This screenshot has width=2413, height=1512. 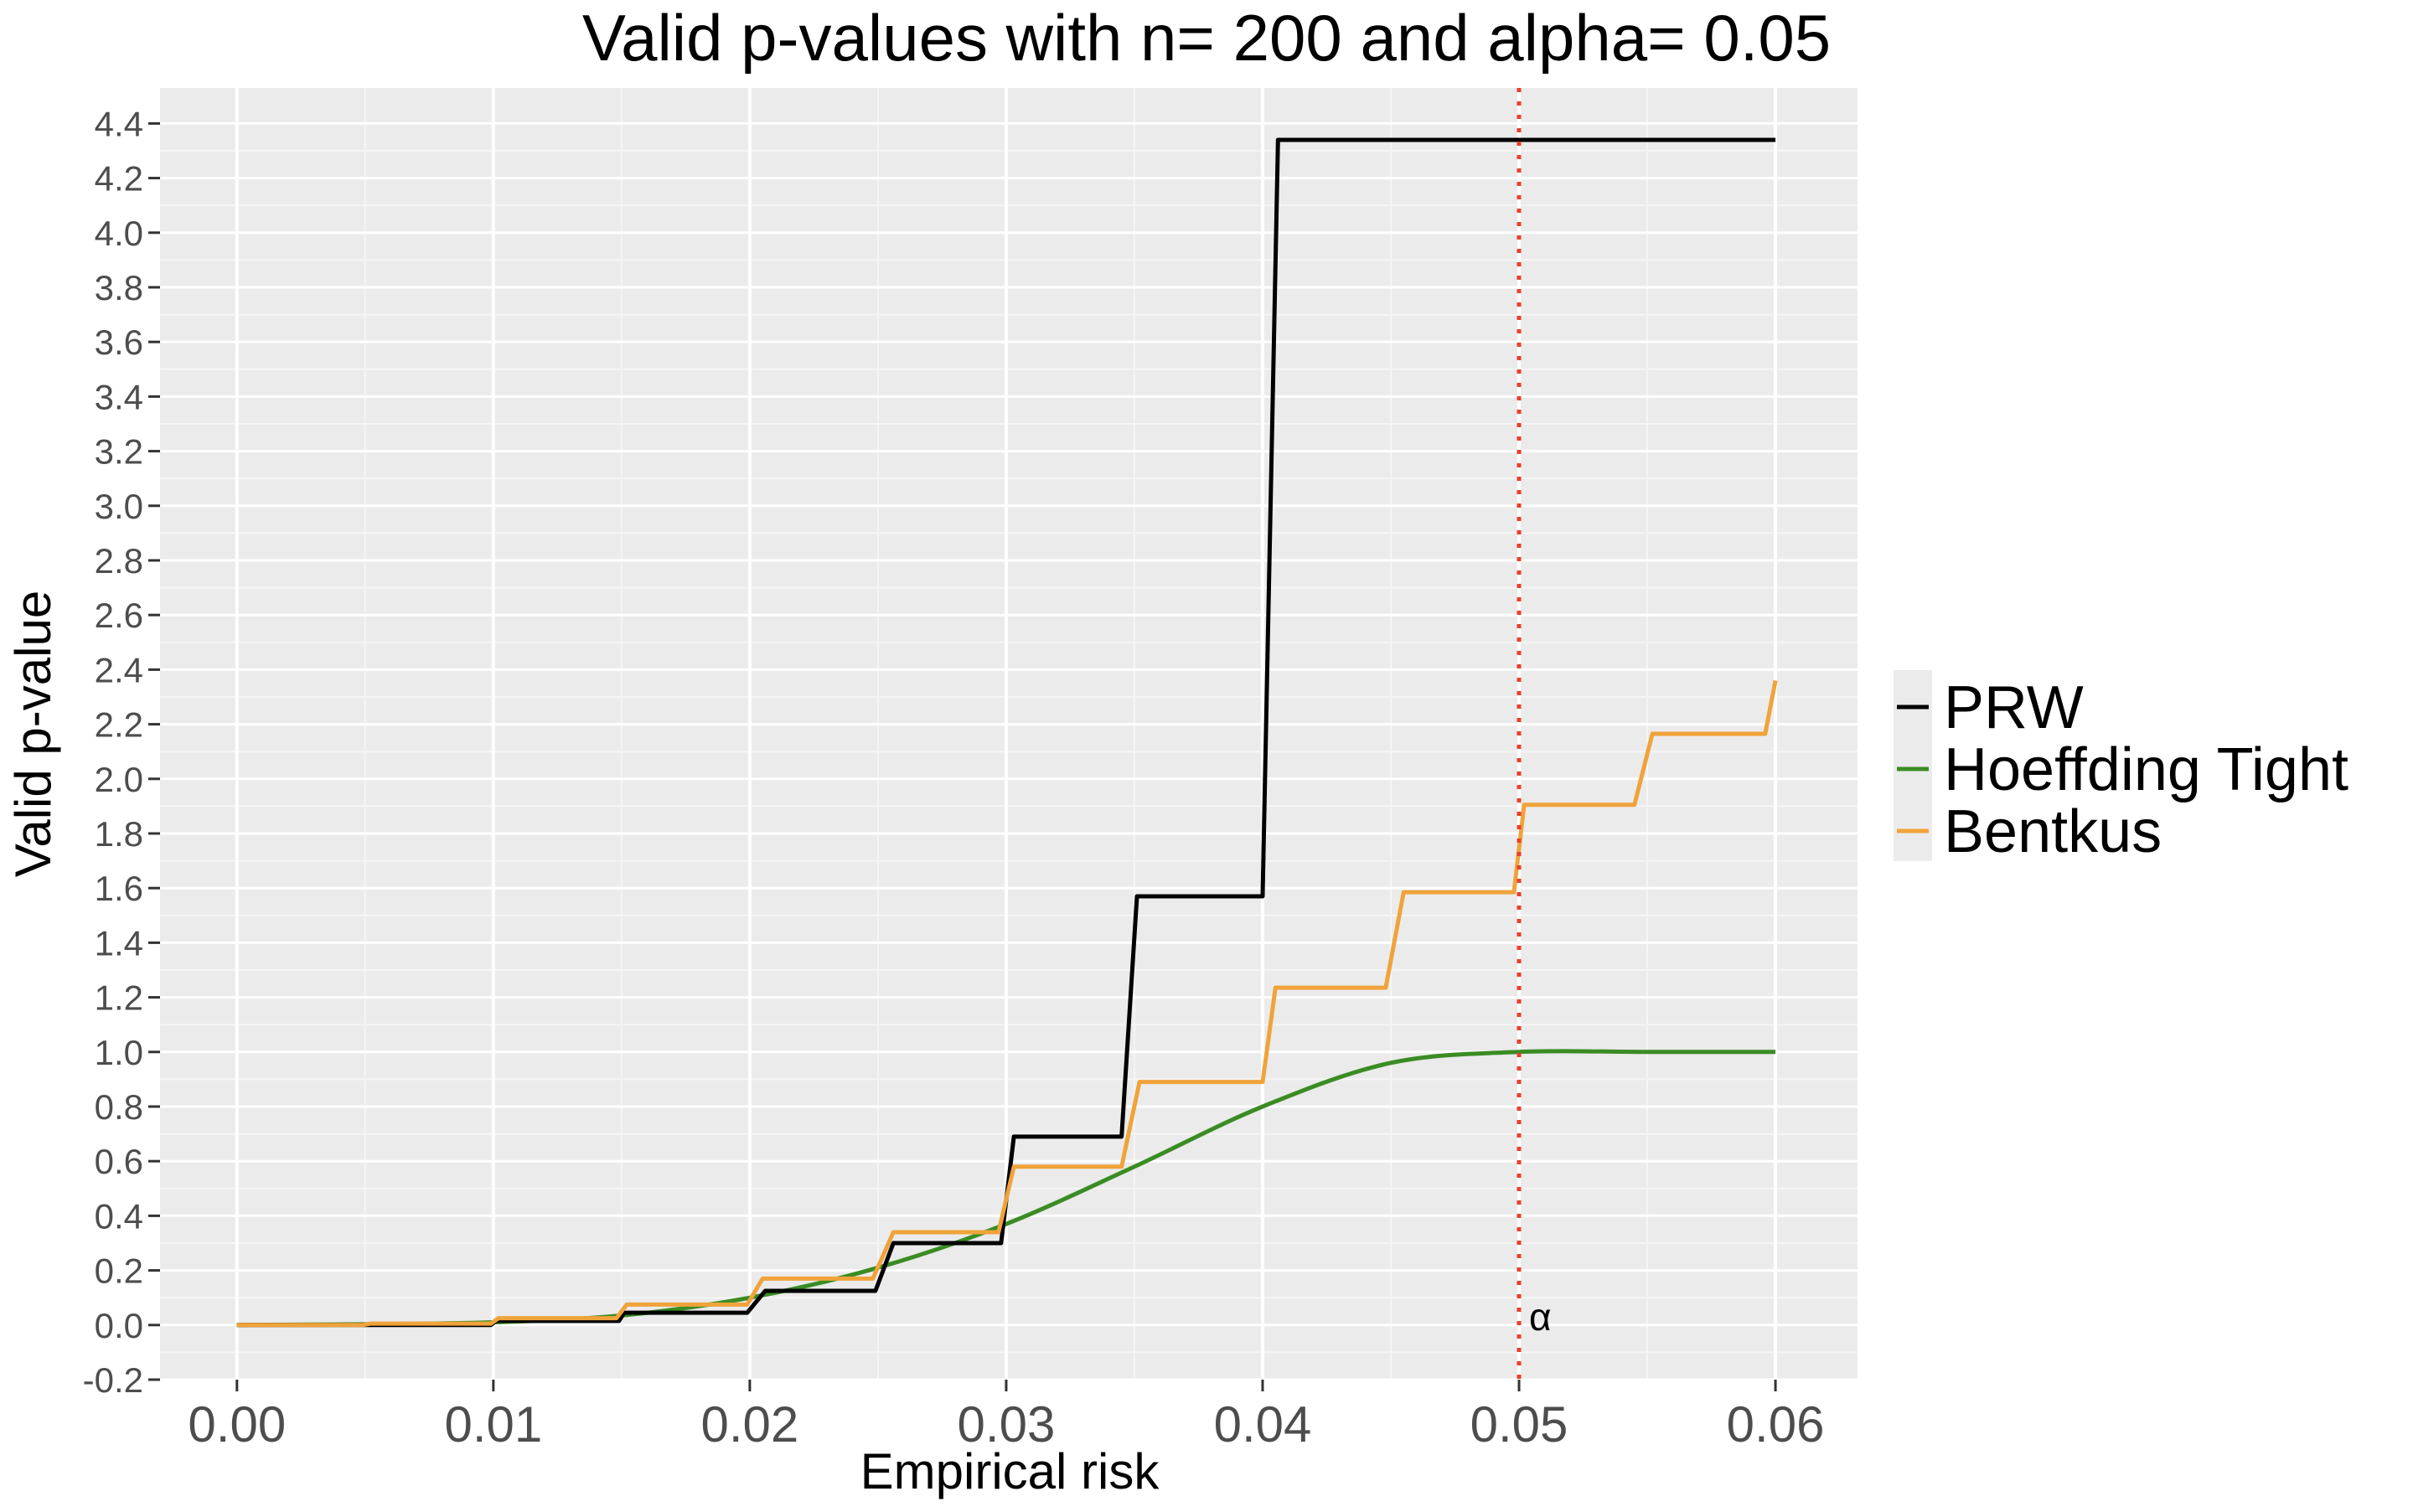 I want to click on legend-label-bentkus: Bentkus, so click(x=2053, y=831).